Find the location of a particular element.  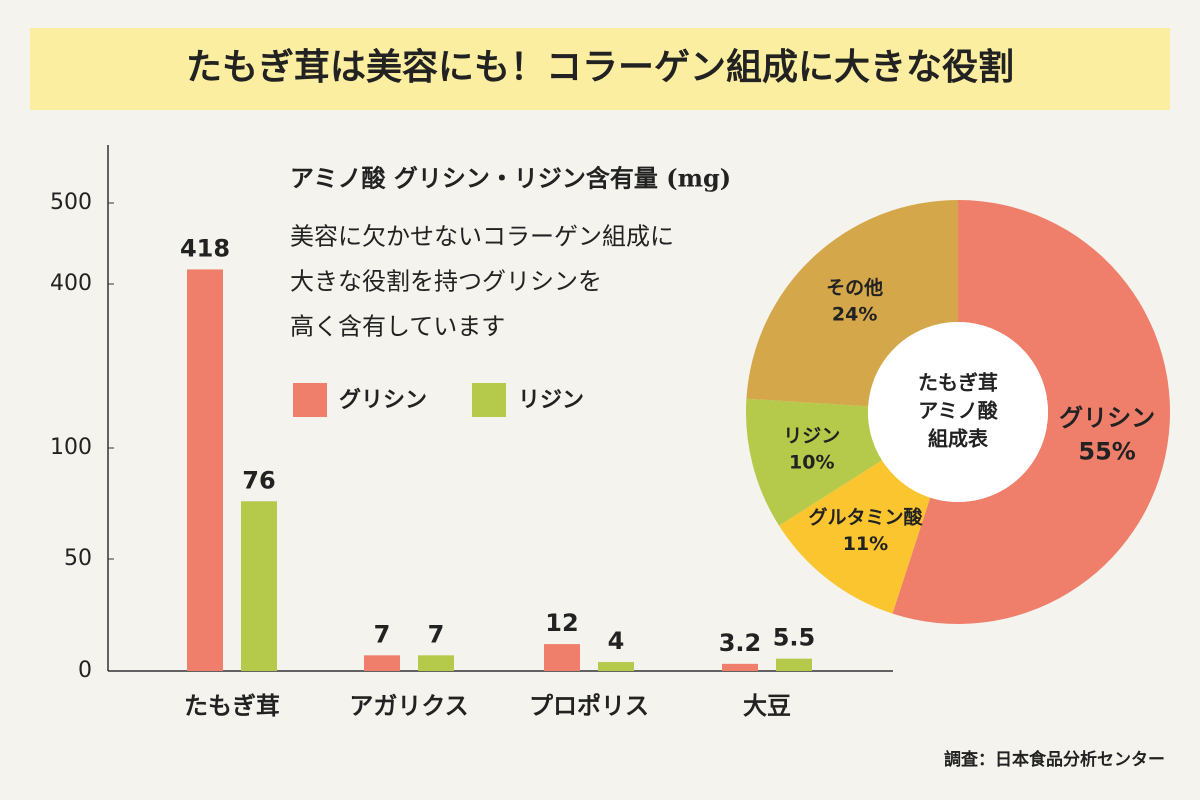

description-line: 高く含有しています is located at coordinates (397, 327).